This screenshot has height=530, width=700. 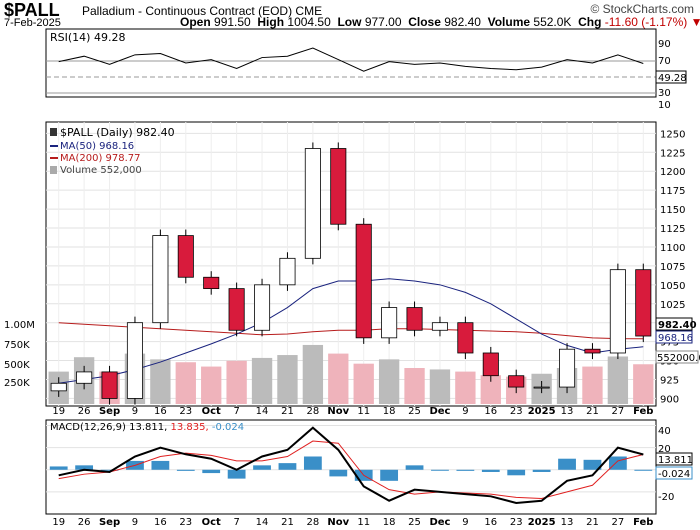 What do you see at coordinates (87, 37) in the screenshot?
I see `rsi-label: RSI(14) 49.28` at bounding box center [87, 37].